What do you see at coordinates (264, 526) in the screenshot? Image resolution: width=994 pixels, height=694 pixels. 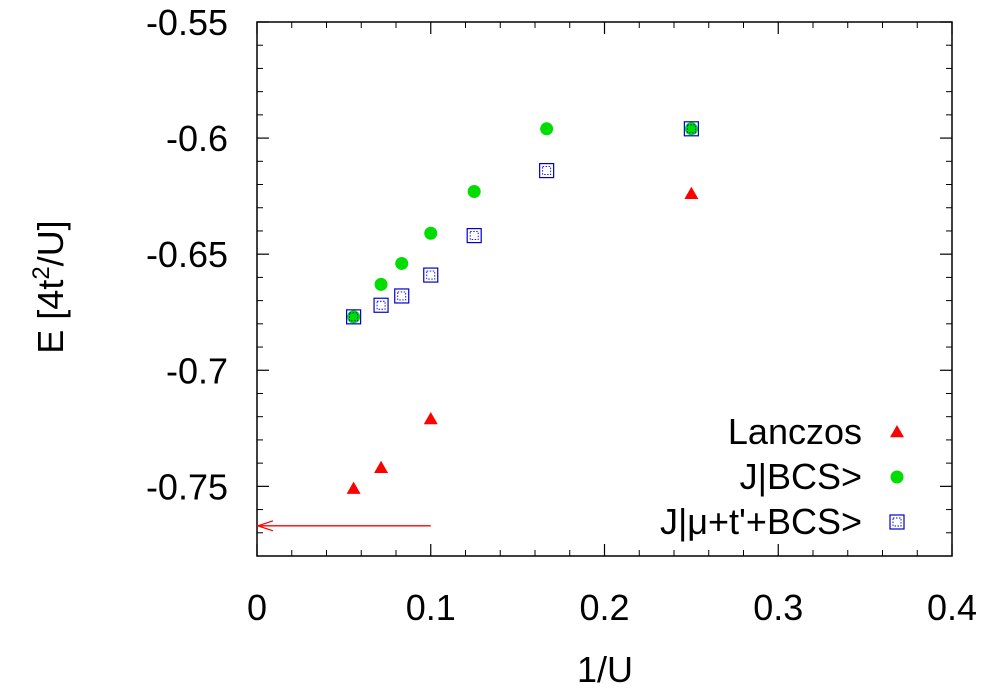 I see `arrow-head` at bounding box center [264, 526].